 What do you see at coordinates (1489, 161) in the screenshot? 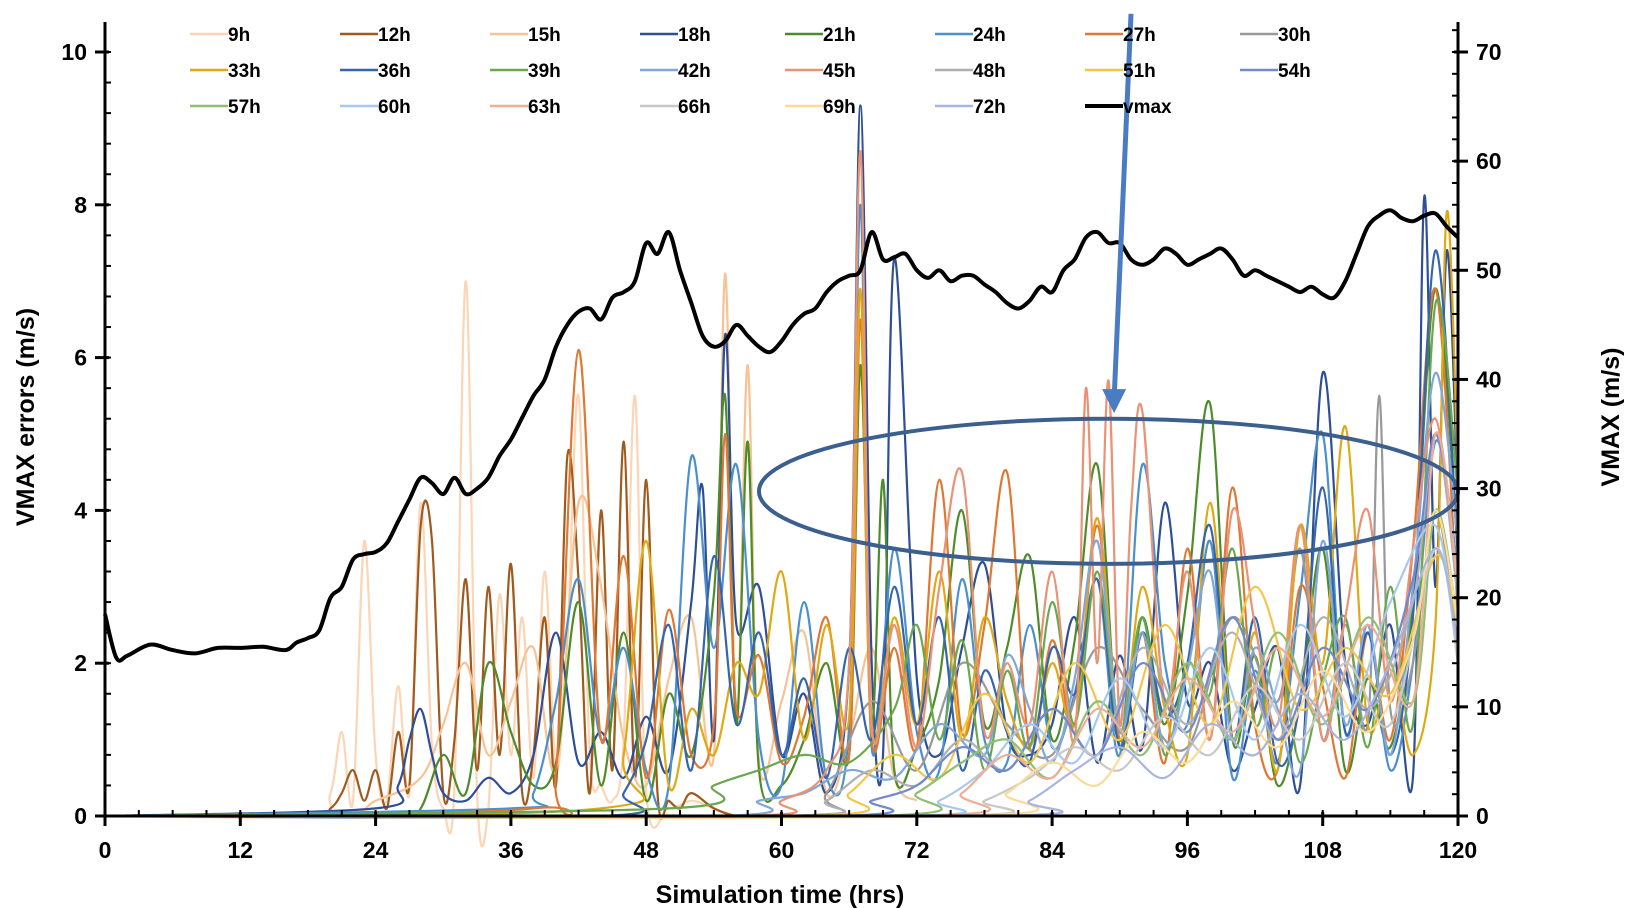
I see `y-right-tick-label: 60` at bounding box center [1489, 161].